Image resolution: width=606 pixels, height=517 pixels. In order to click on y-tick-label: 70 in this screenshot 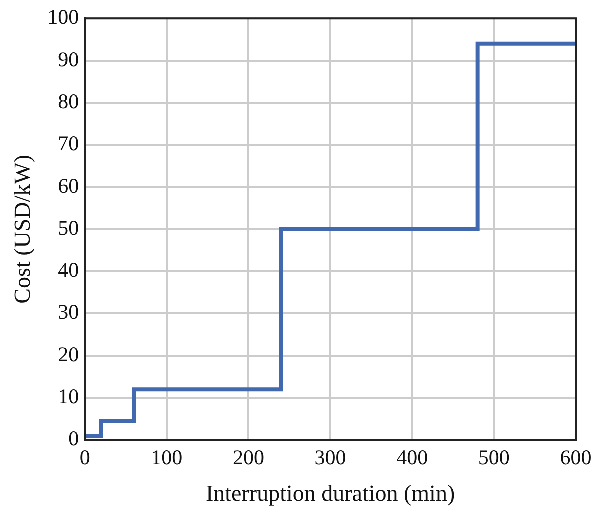, I will do `click(69, 144)`.